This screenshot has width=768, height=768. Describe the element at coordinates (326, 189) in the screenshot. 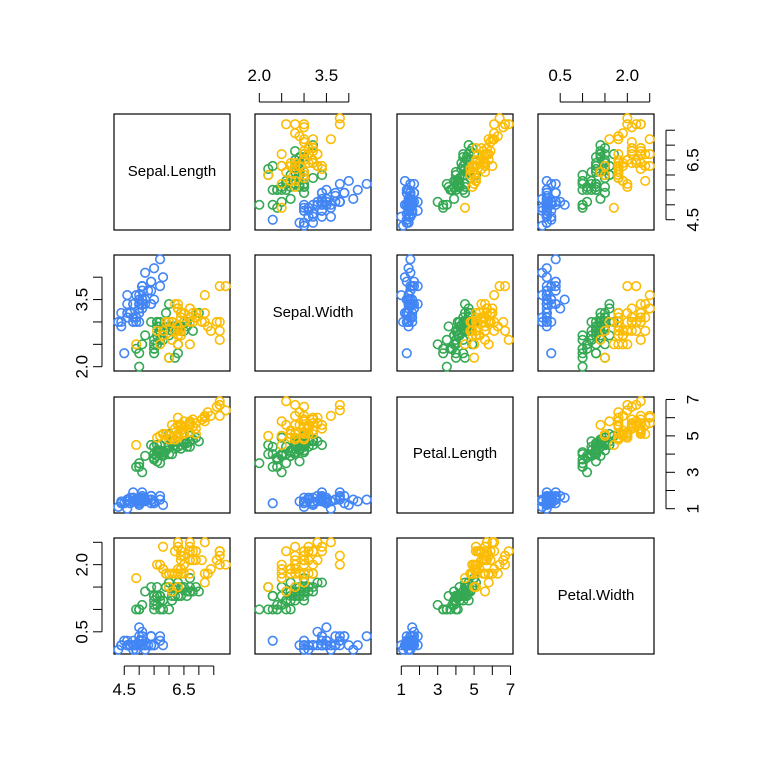

I see `point-s1-37-r1c2` at that location.